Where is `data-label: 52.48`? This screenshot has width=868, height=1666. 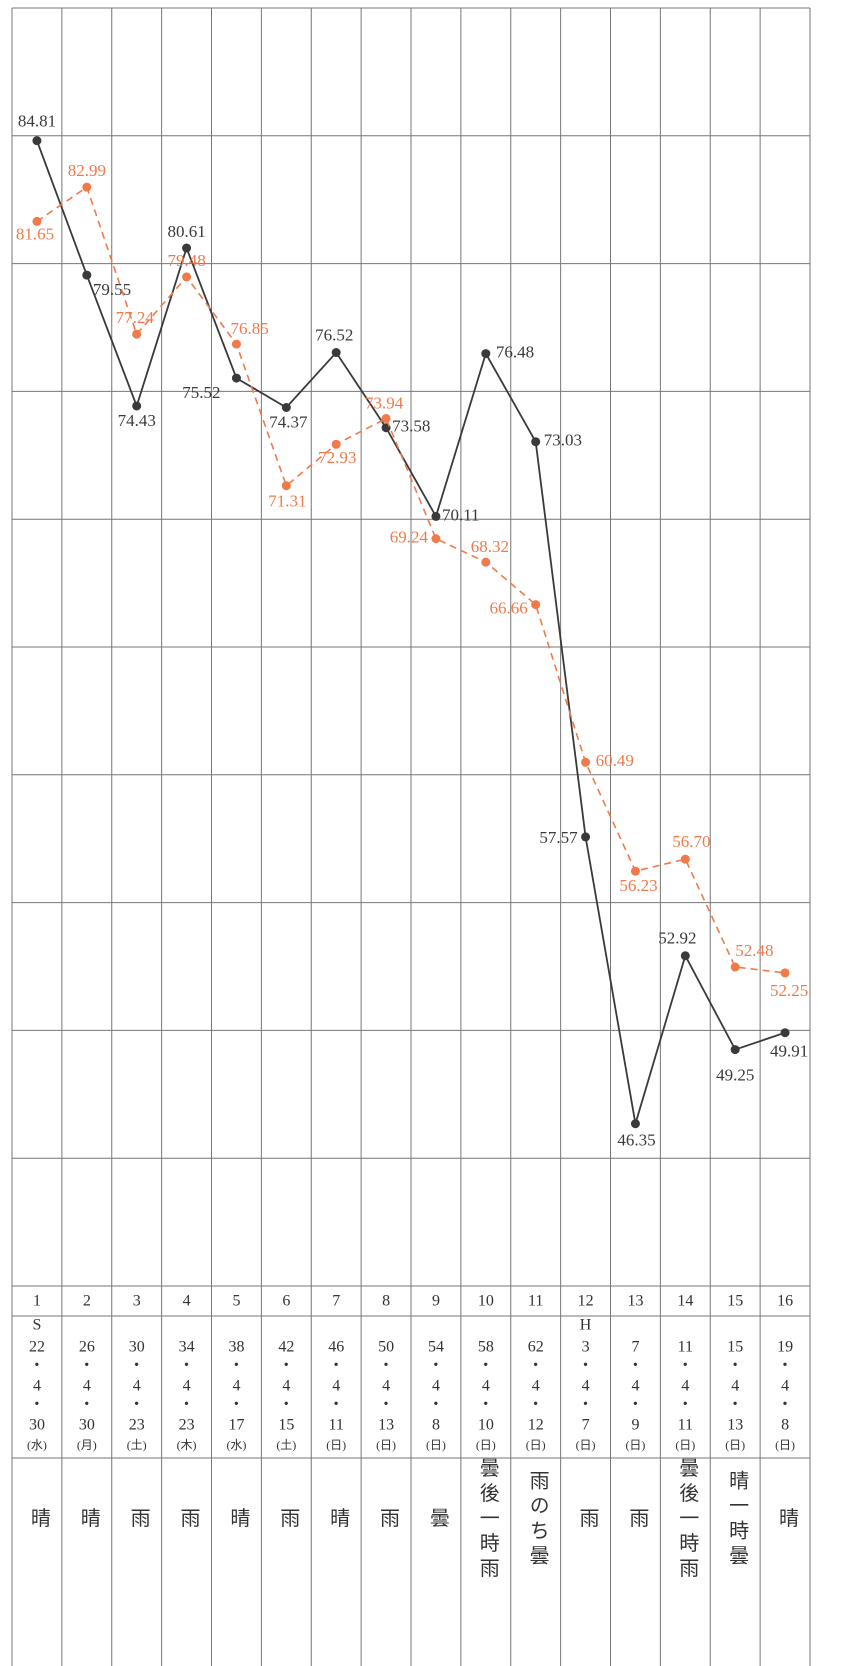 data-label: 52.48 is located at coordinates (754, 950).